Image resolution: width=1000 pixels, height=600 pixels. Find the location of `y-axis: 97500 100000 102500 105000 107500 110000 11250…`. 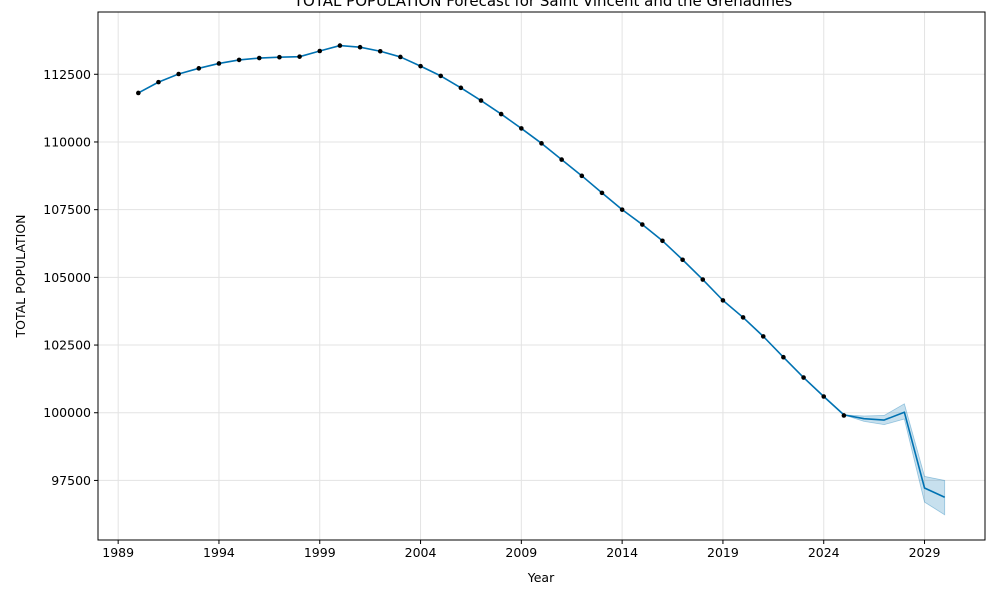

y-axis: 97500 100000 102500 105000 107500 110000 11250… is located at coordinates (70, 277).